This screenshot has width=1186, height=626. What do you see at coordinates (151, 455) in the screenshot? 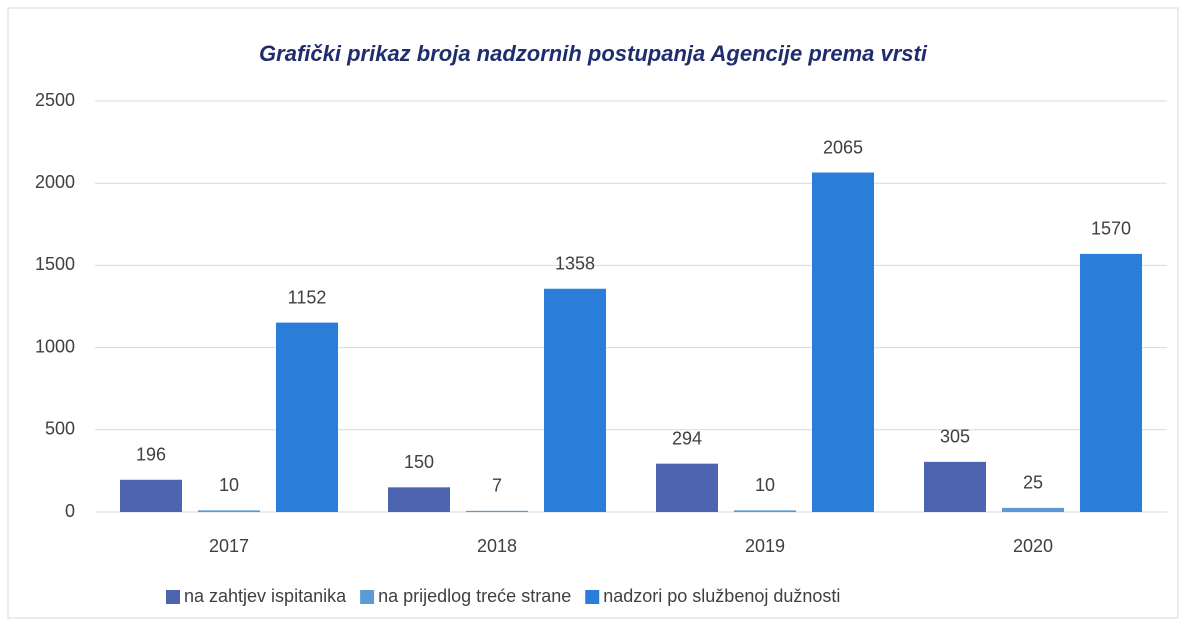
I see `data-label: 196` at bounding box center [151, 455].